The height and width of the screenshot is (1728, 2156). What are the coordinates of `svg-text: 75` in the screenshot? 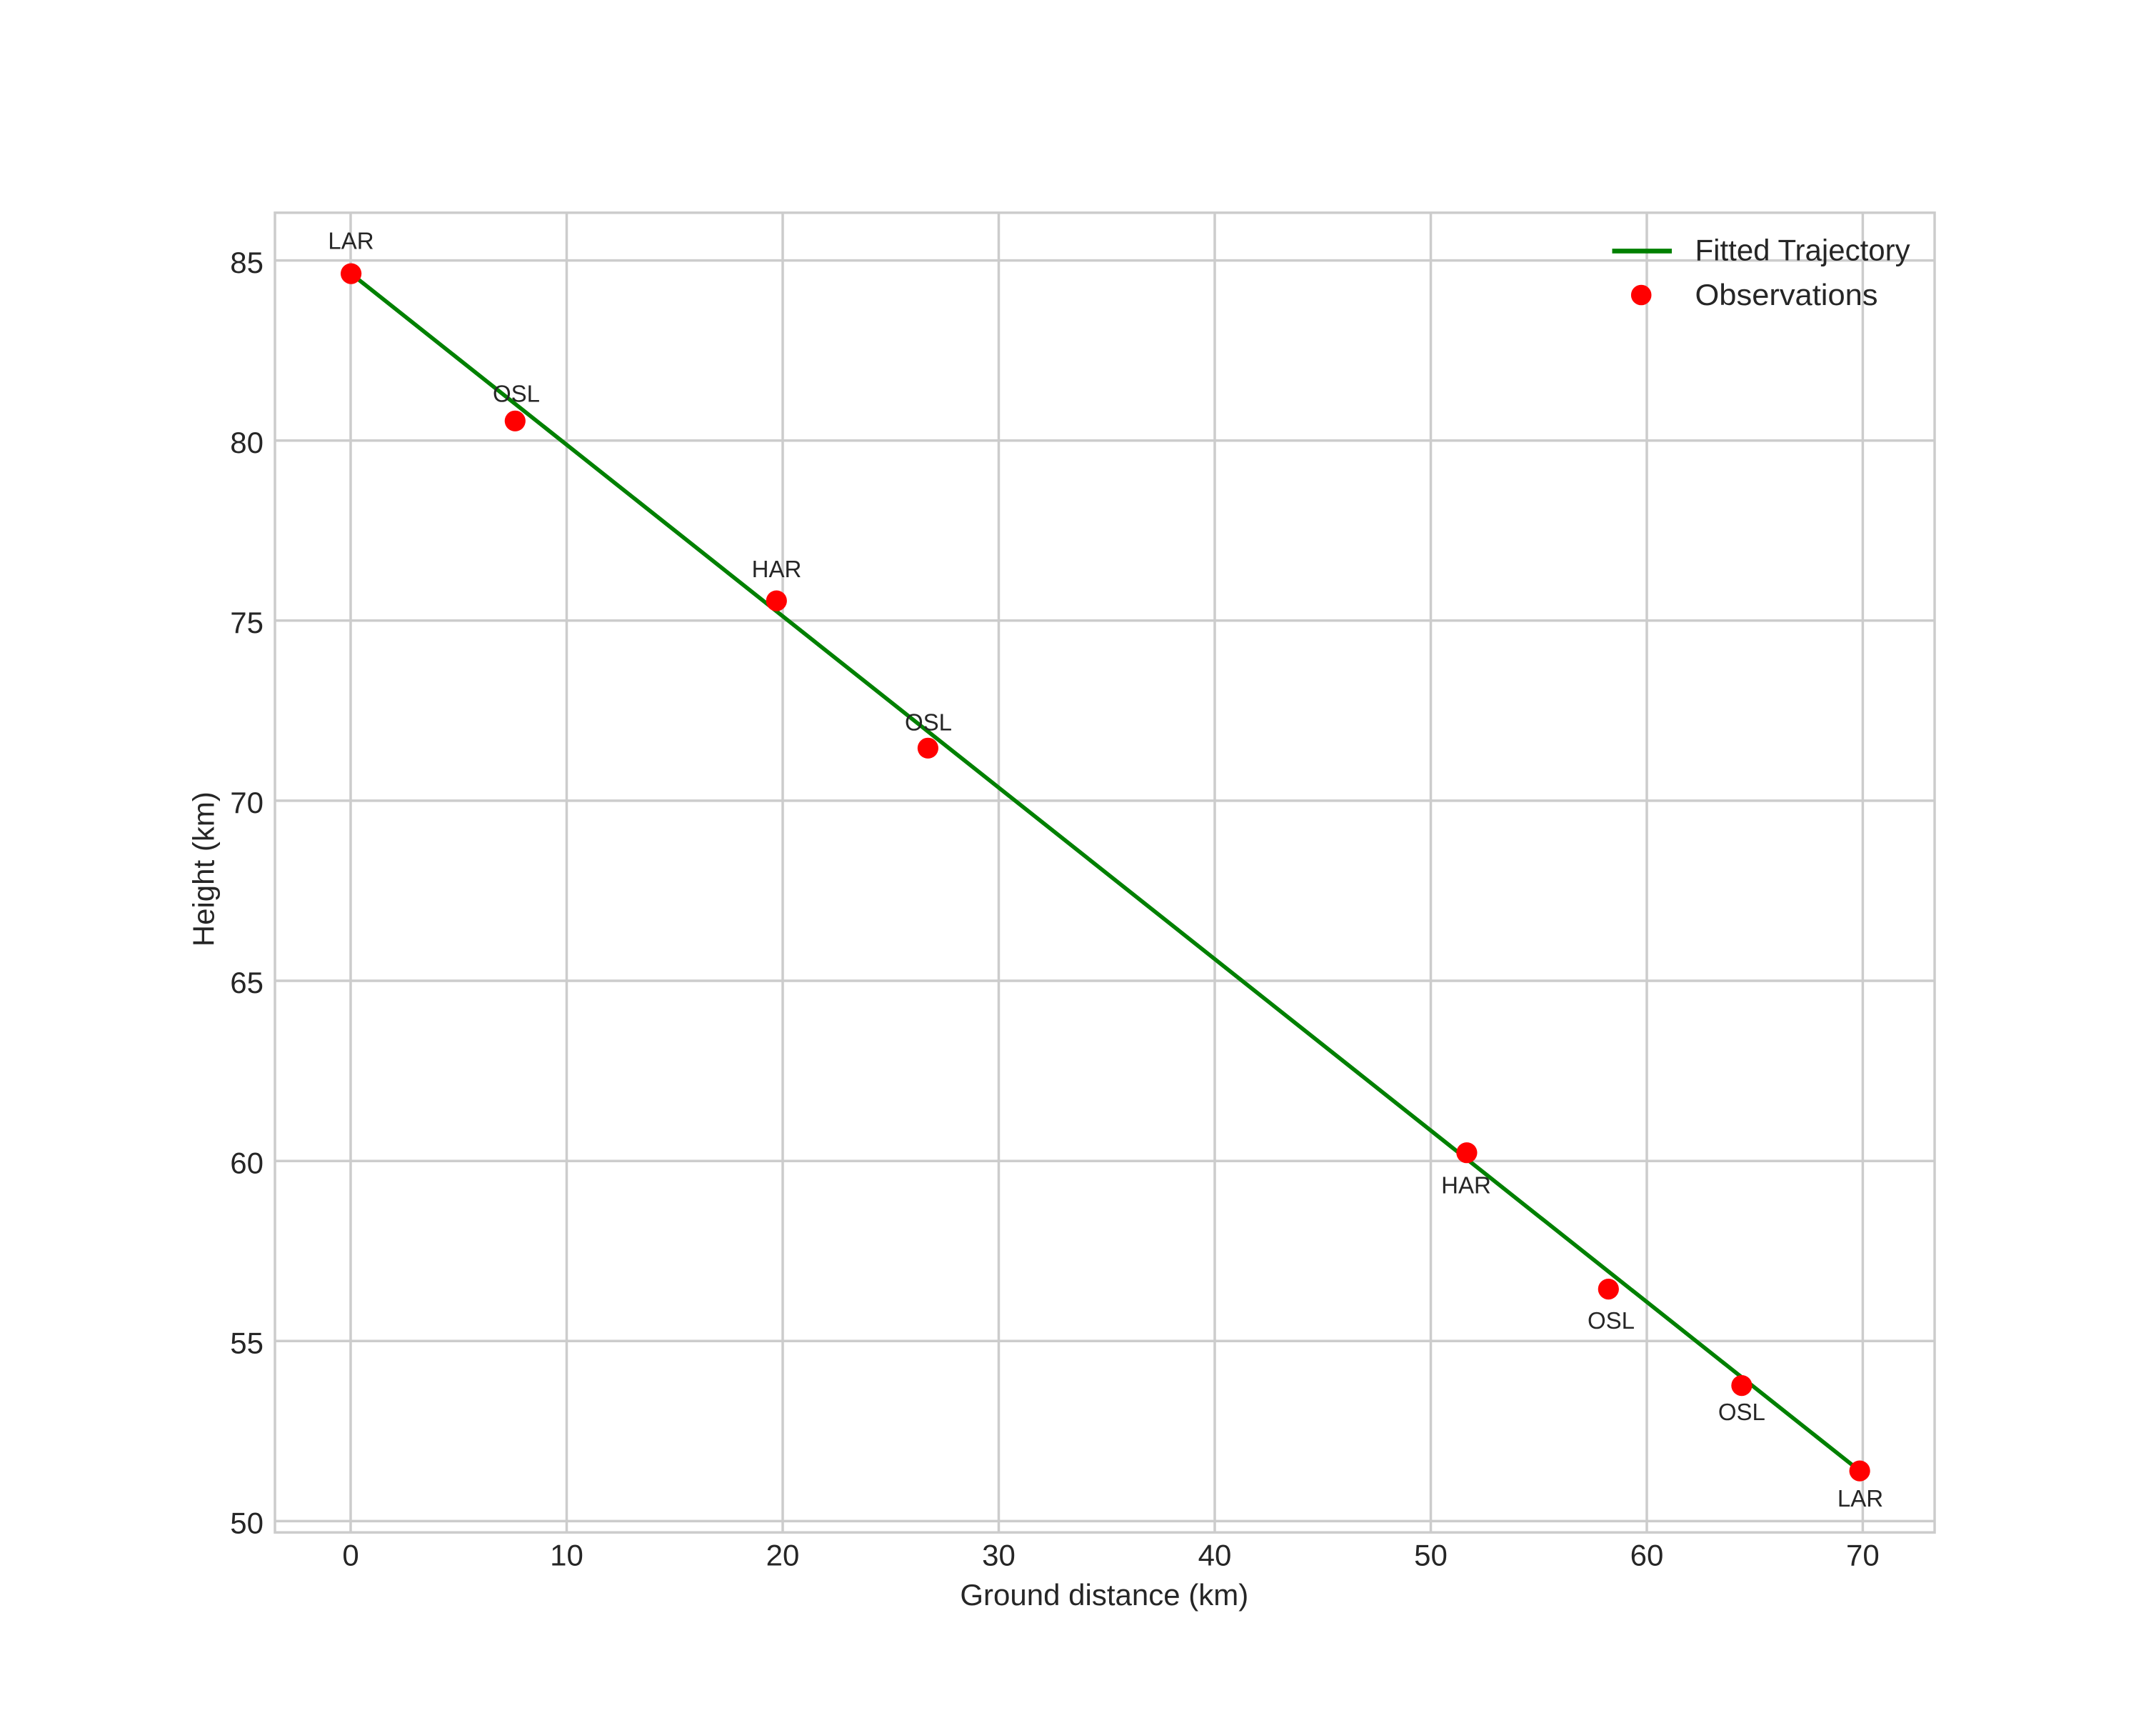 It's located at (247, 622).